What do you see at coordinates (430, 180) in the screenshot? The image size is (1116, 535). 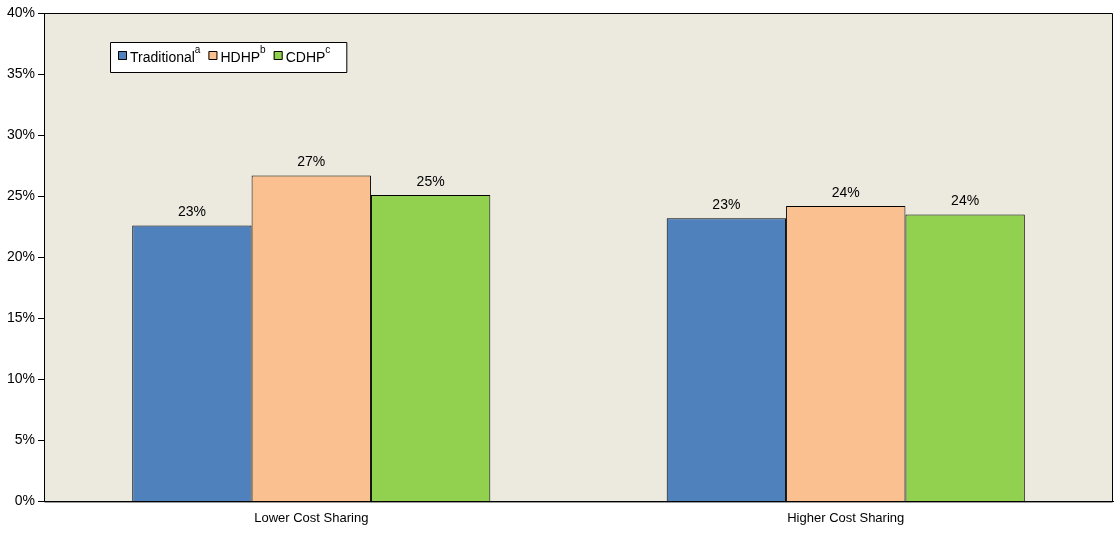 I see `data-label: 25%` at bounding box center [430, 180].